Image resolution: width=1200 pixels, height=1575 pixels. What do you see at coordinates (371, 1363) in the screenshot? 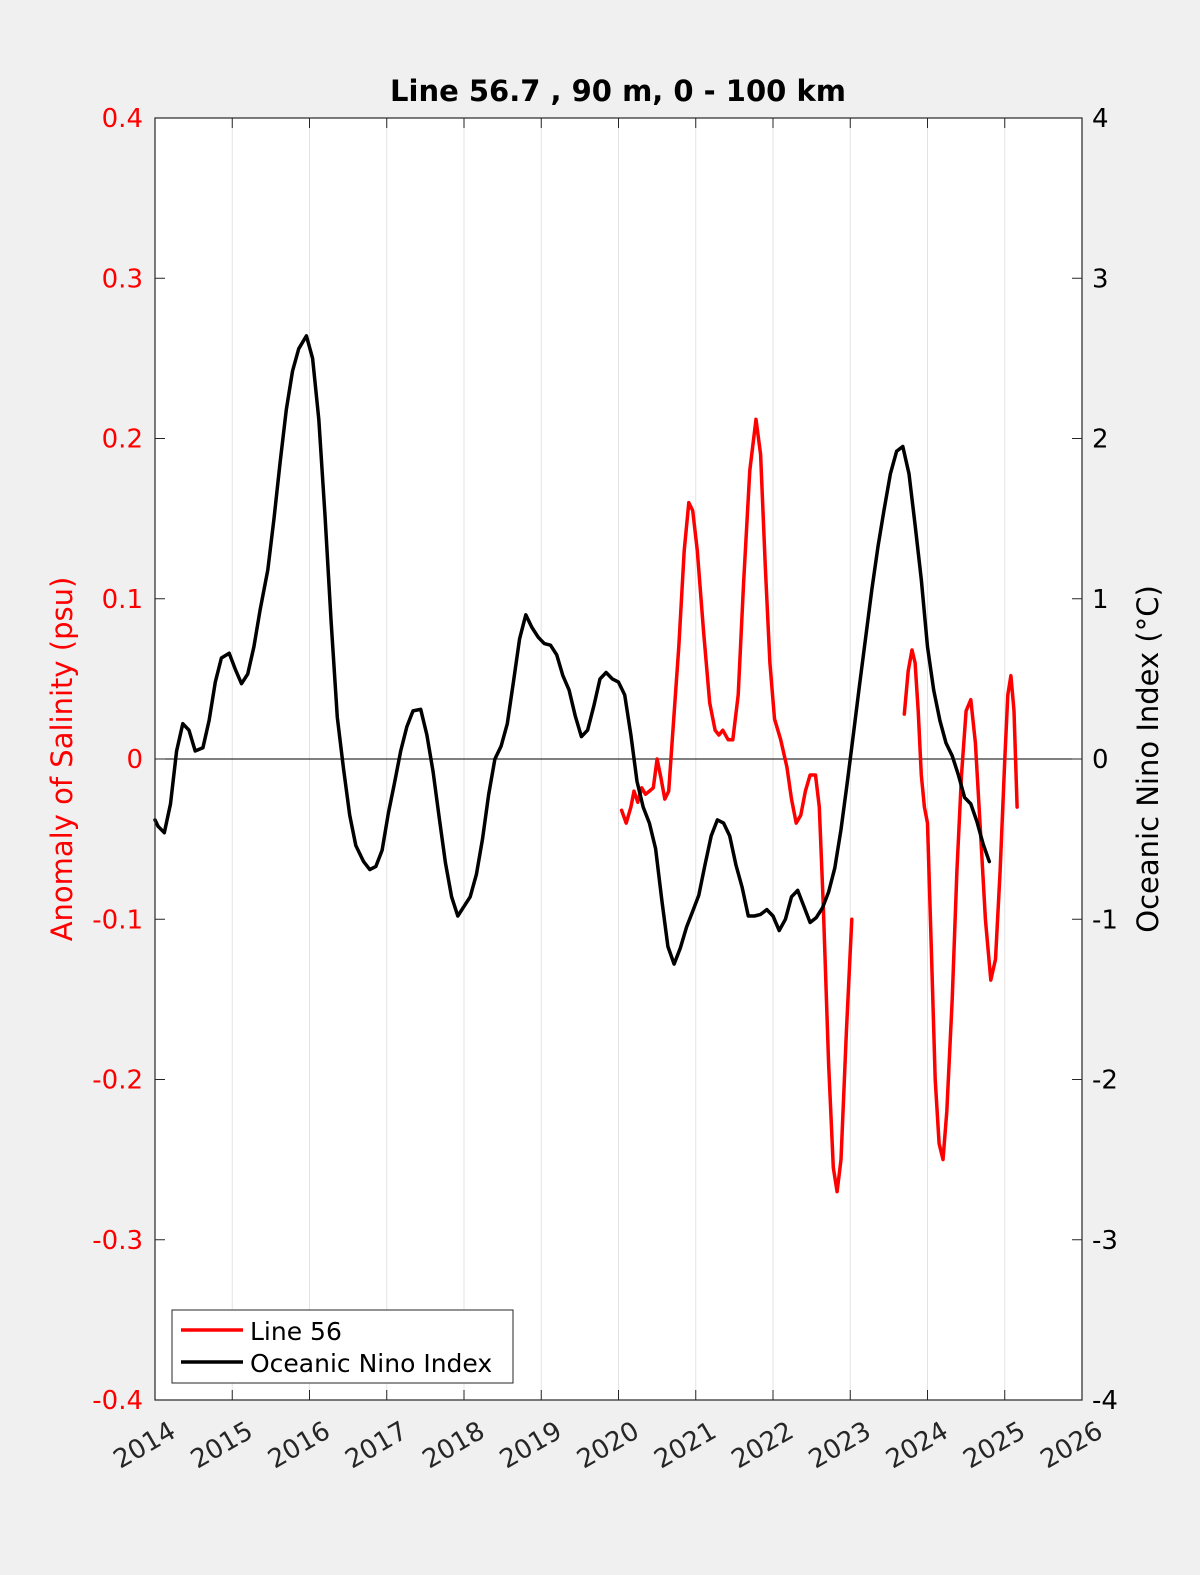
I see `legend-label-oni: Oceanic Nino Index` at bounding box center [371, 1363].